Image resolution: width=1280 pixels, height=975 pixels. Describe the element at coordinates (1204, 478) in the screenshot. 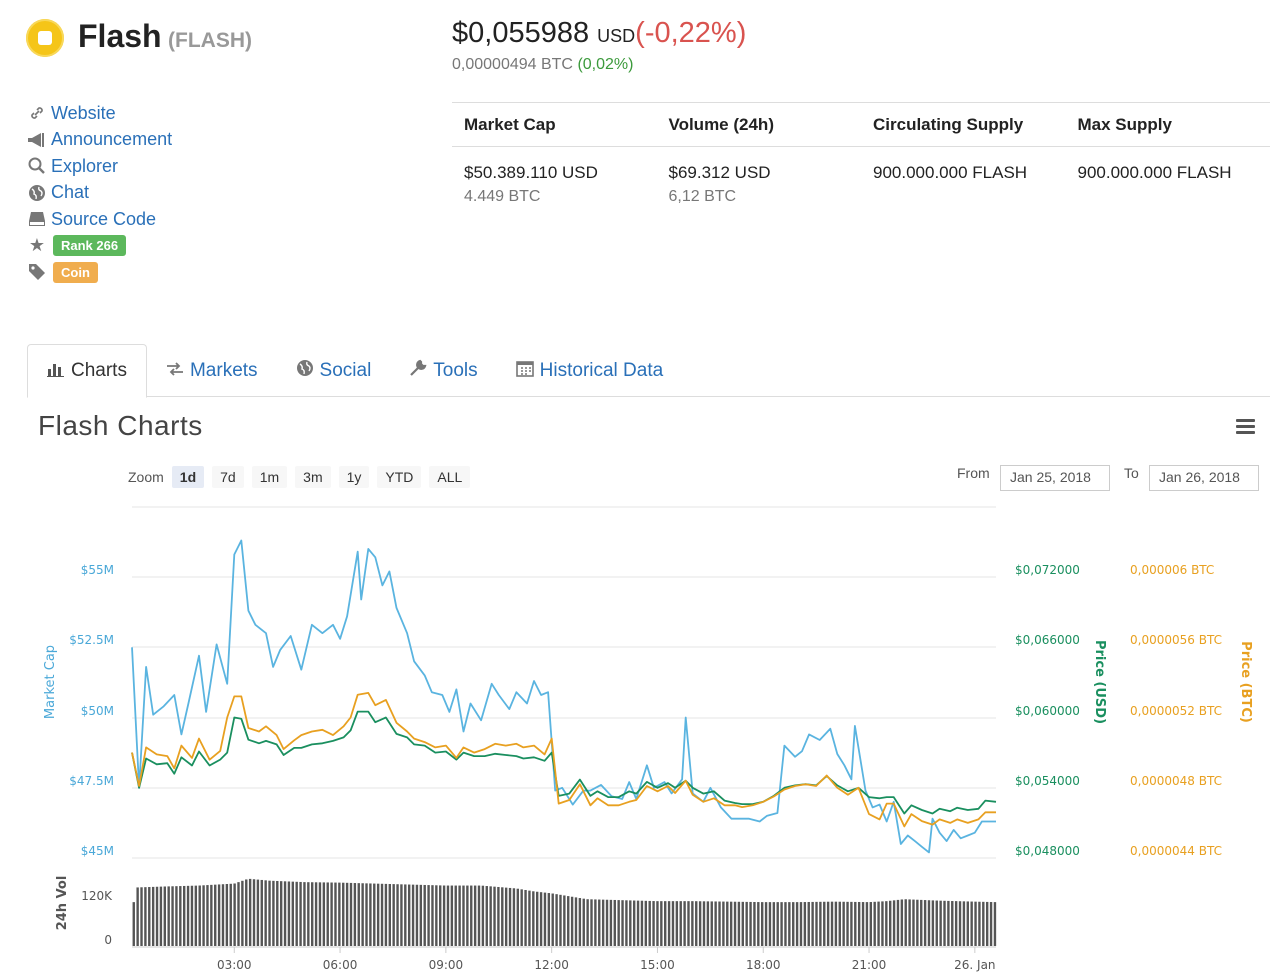

I see `to-date-input: Jan 26, 2018` at that location.